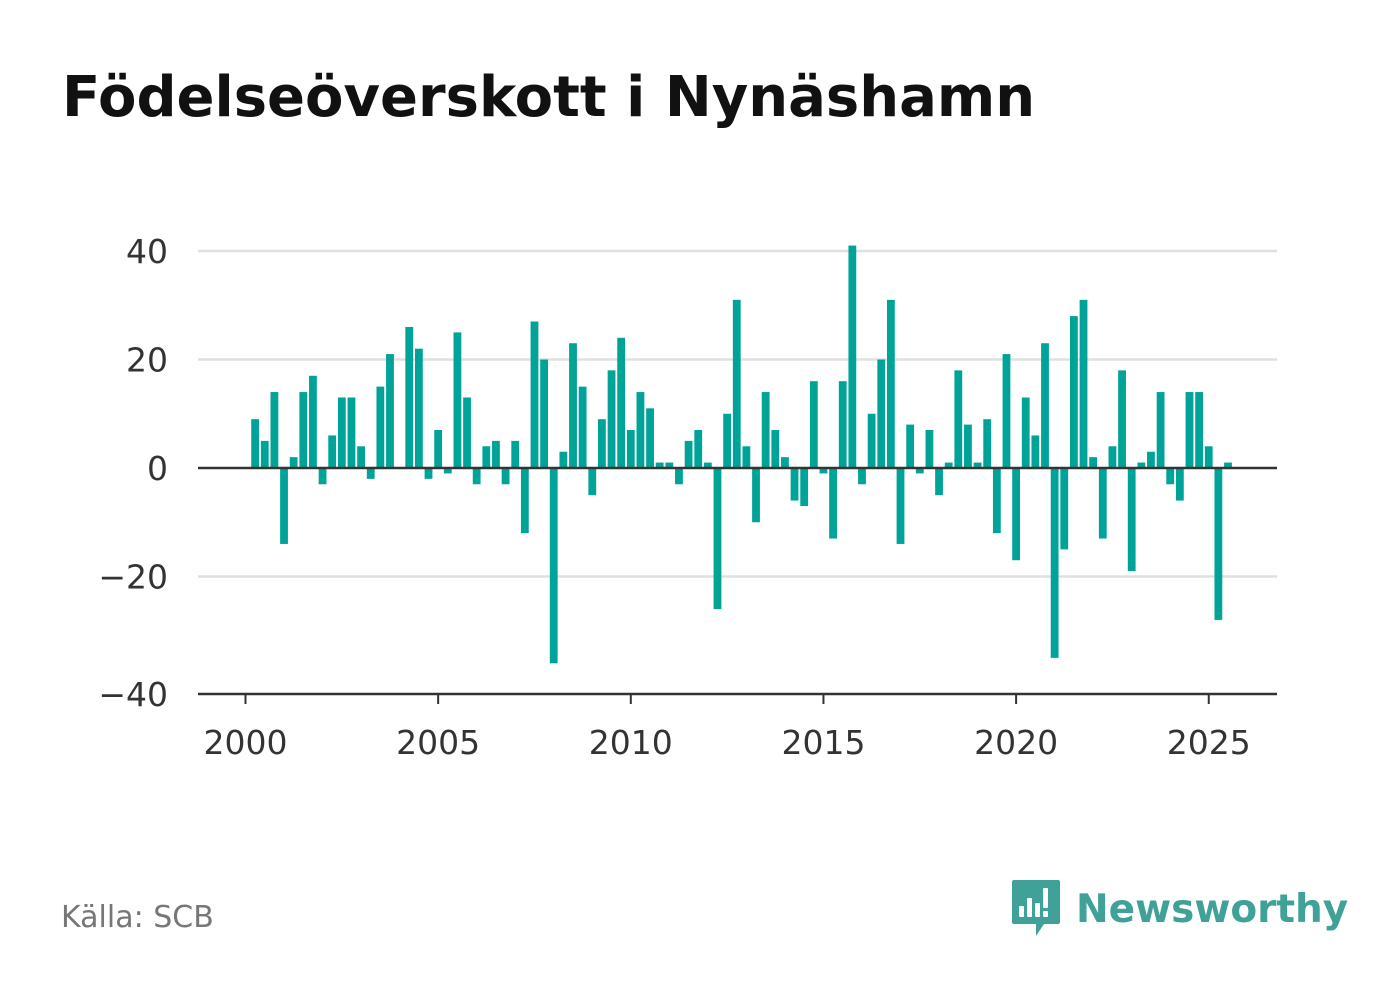 Image resolution: width=1382 pixels, height=999 pixels. What do you see at coordinates (1036, 908) in the screenshot?
I see `newsworthy-chat-bars-icon` at bounding box center [1036, 908].